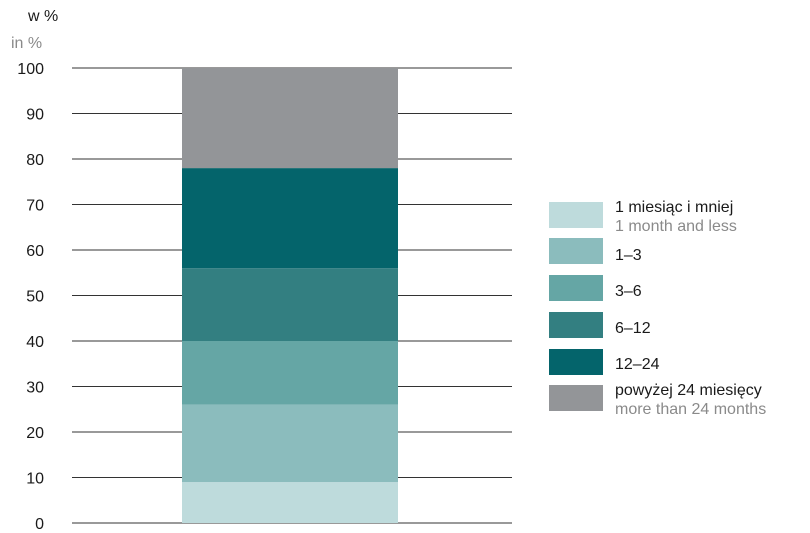  Describe the element at coordinates (35, 342) in the screenshot. I see `y-tick-label: 40` at that location.